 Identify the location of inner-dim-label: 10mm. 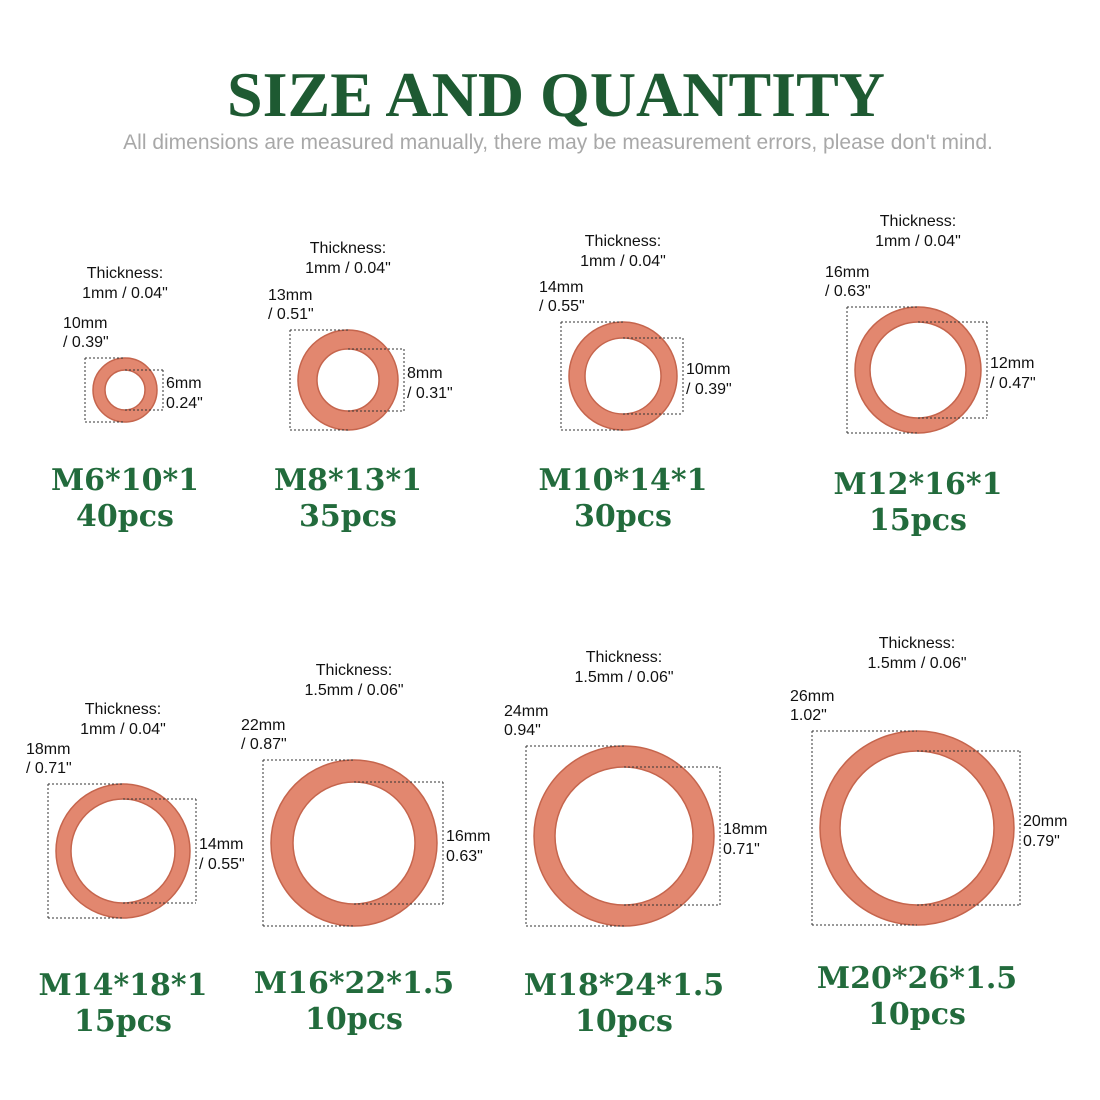
(708, 369).